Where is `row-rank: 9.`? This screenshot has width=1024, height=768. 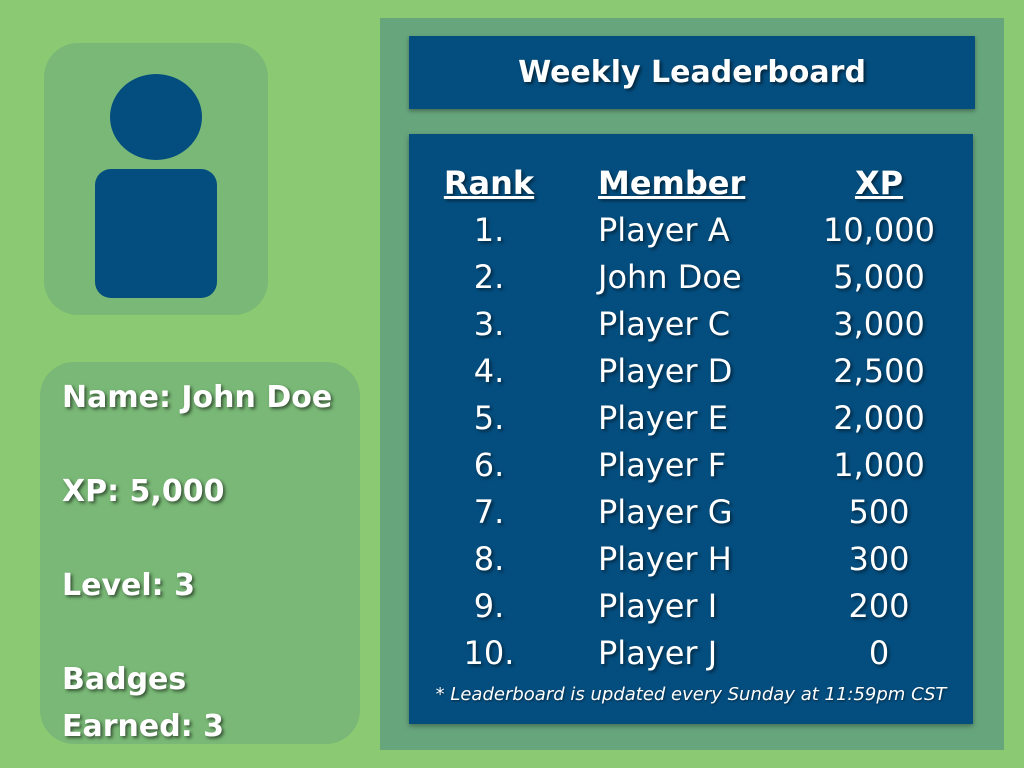 row-rank: 9. is located at coordinates (489, 606).